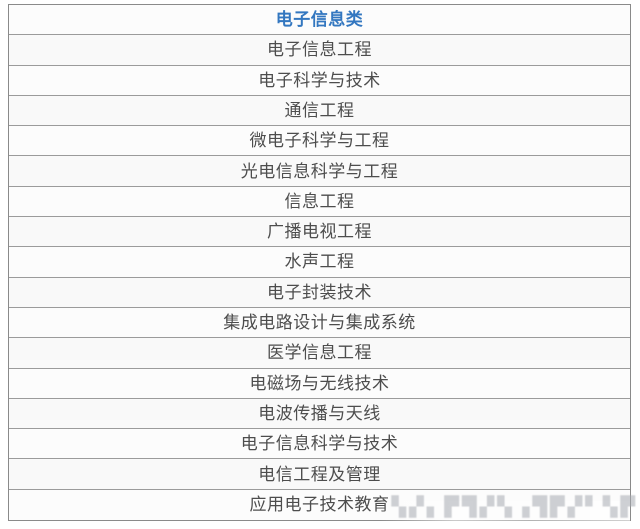  I want to click on table-row: 电子封装技术, so click(319, 292).